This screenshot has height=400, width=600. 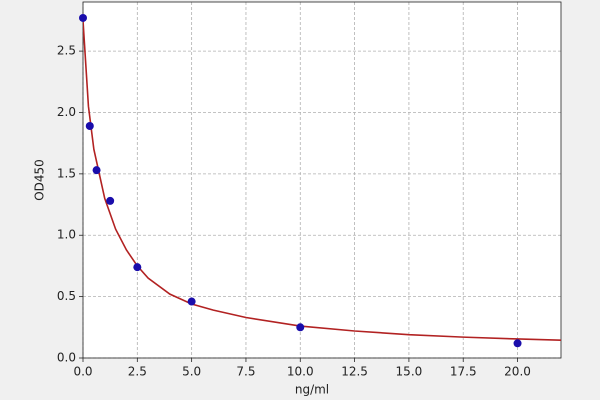 I want to click on x-tick-label: 10.0, so click(x=300, y=372).